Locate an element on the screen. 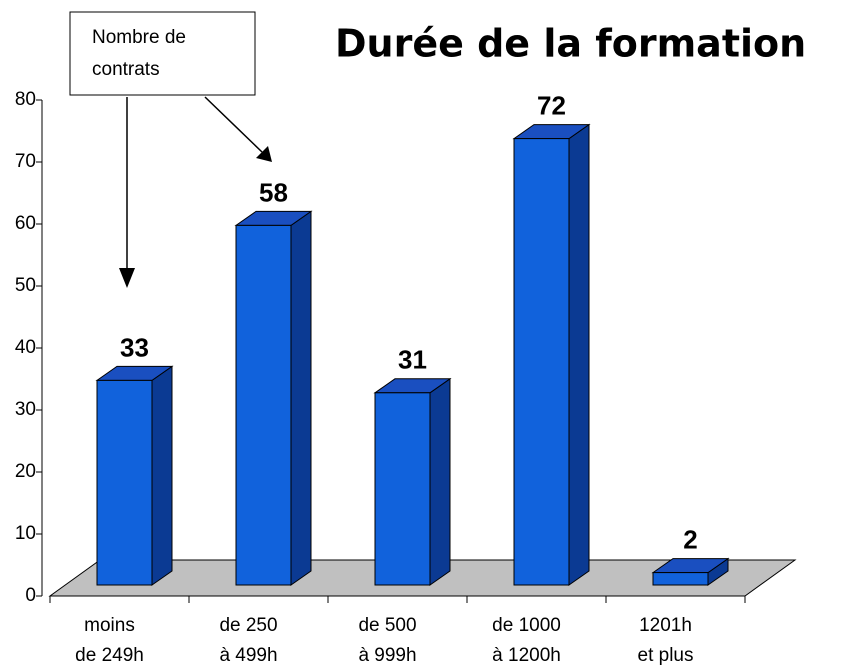 Image resolution: width=867 pixels, height=667 pixels. x-tick-label: 1201h et plus is located at coordinates (666, 640).